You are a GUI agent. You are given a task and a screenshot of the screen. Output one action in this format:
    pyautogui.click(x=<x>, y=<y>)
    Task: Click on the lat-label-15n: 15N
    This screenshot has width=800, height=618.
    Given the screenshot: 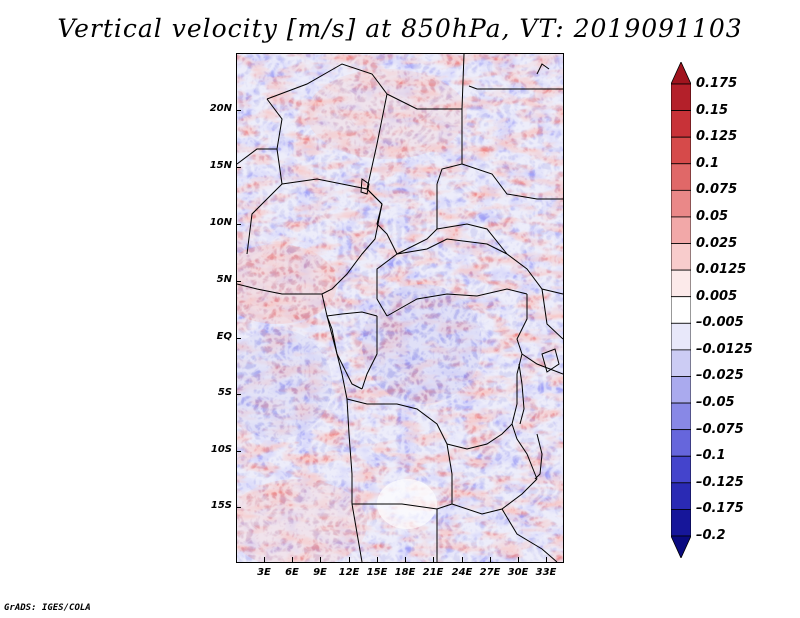 What is the action you would take?
    pyautogui.click(x=220, y=165)
    